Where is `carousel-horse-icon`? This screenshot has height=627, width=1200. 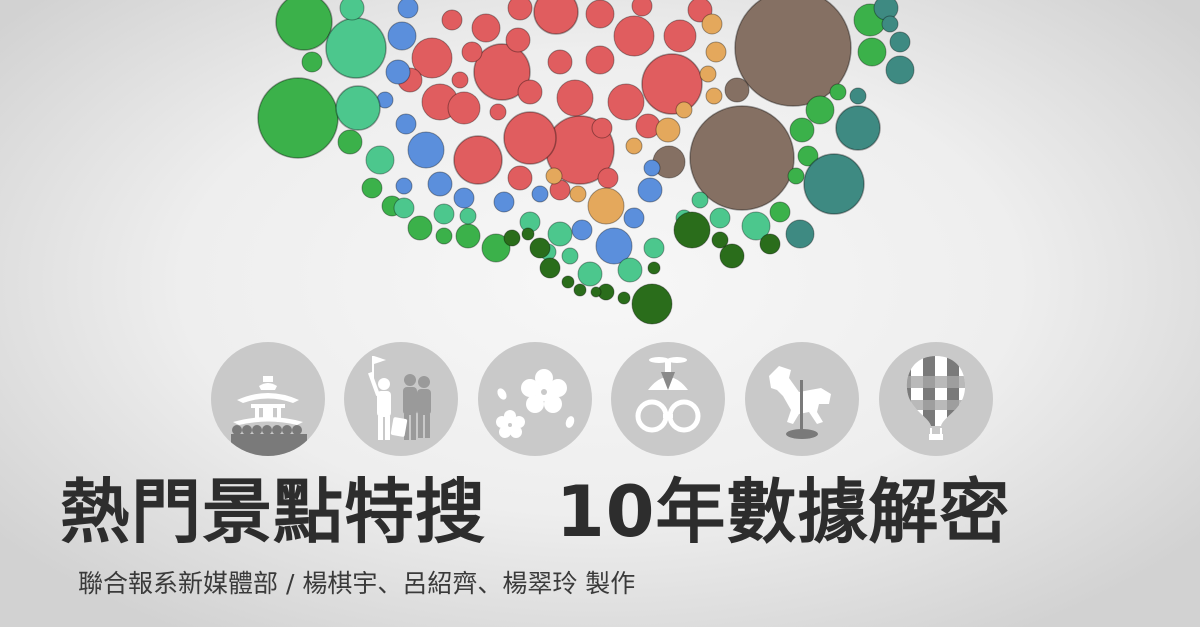 carousel-horse-icon is located at coordinates (802, 399).